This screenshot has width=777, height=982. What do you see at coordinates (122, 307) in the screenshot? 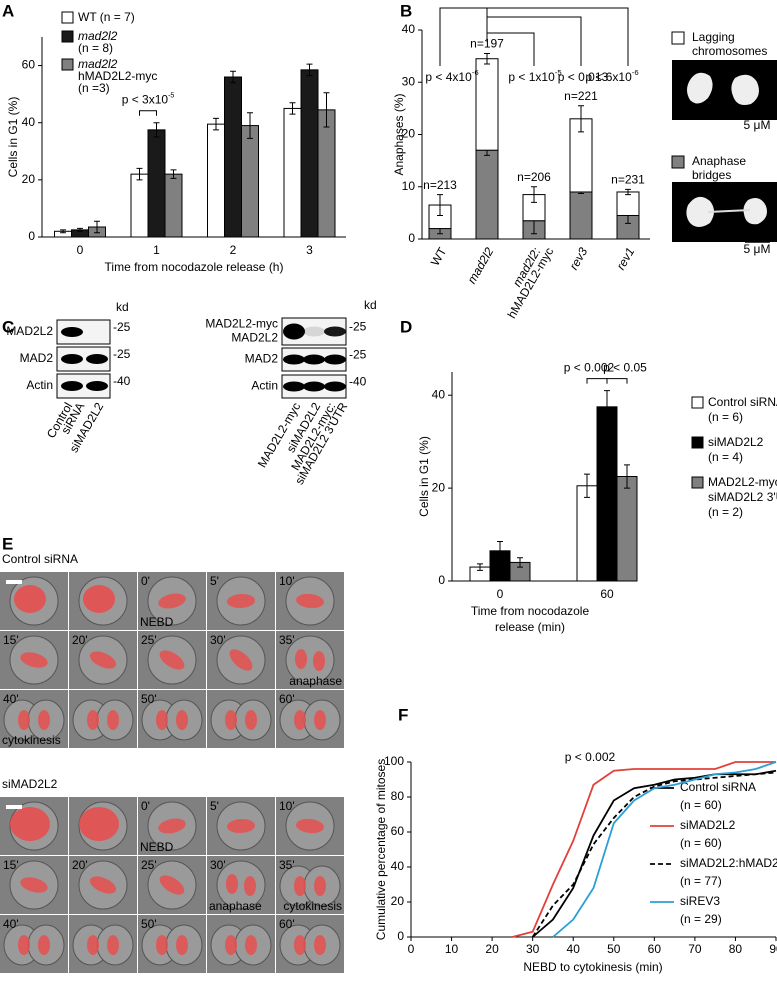
I see `kd-header: kd` at bounding box center [122, 307].